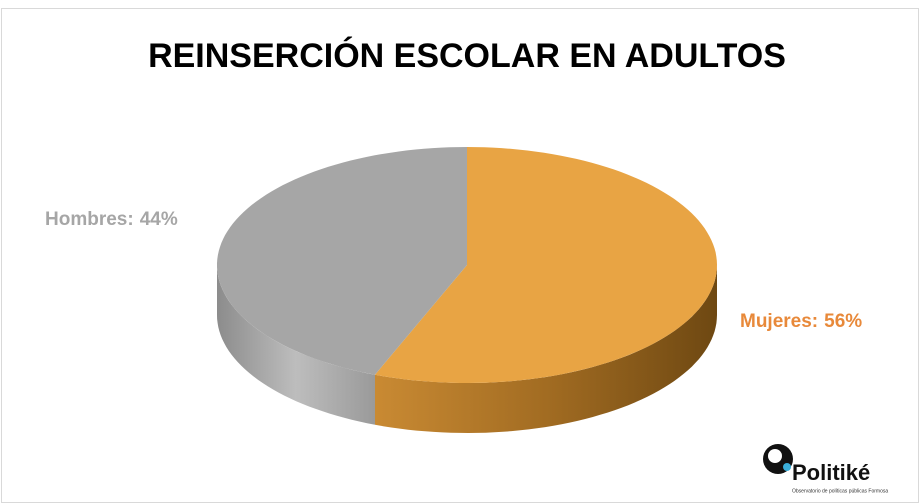 This screenshot has height=504, width=920. What do you see at coordinates (831, 472) in the screenshot?
I see `logo-name: Politiké` at bounding box center [831, 472].